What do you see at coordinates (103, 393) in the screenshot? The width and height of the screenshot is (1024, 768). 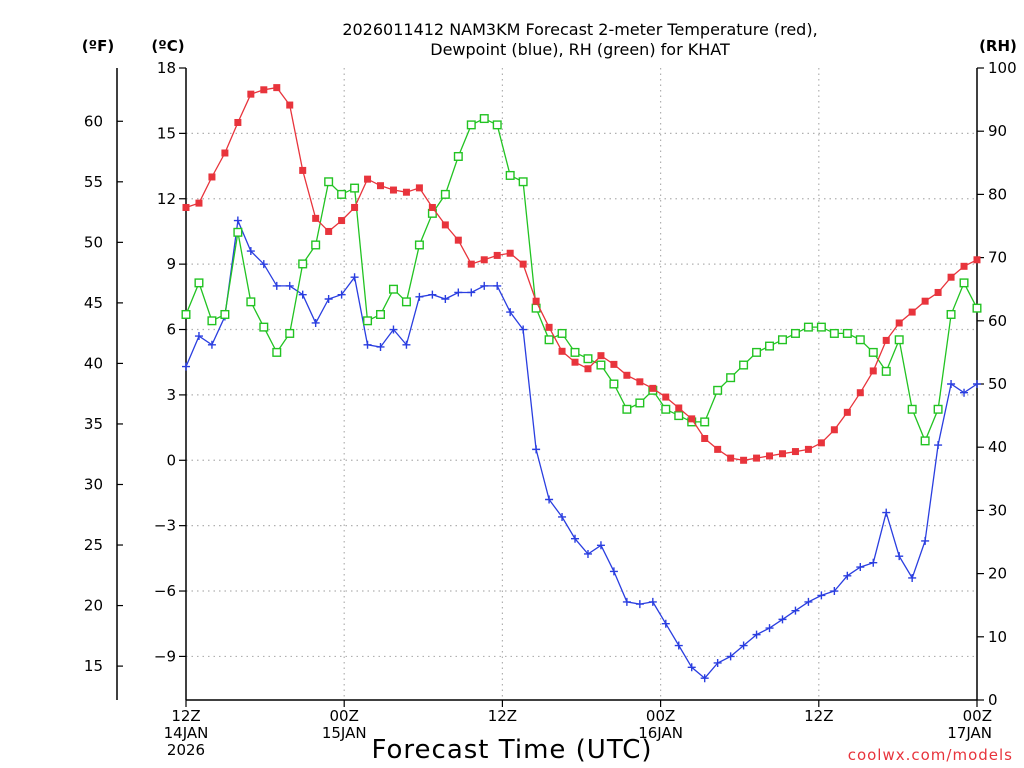 I see `fahrenheit-axis-ticks: 60 55 50 45 40 35 30 25 20 15` at bounding box center [103, 393].